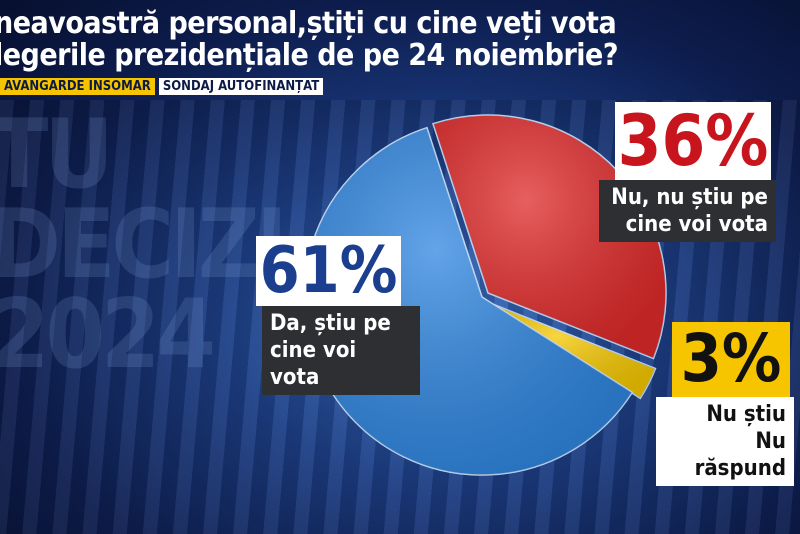 The image size is (800, 534). I want to click on slice-value-label: 36%, so click(693, 141).